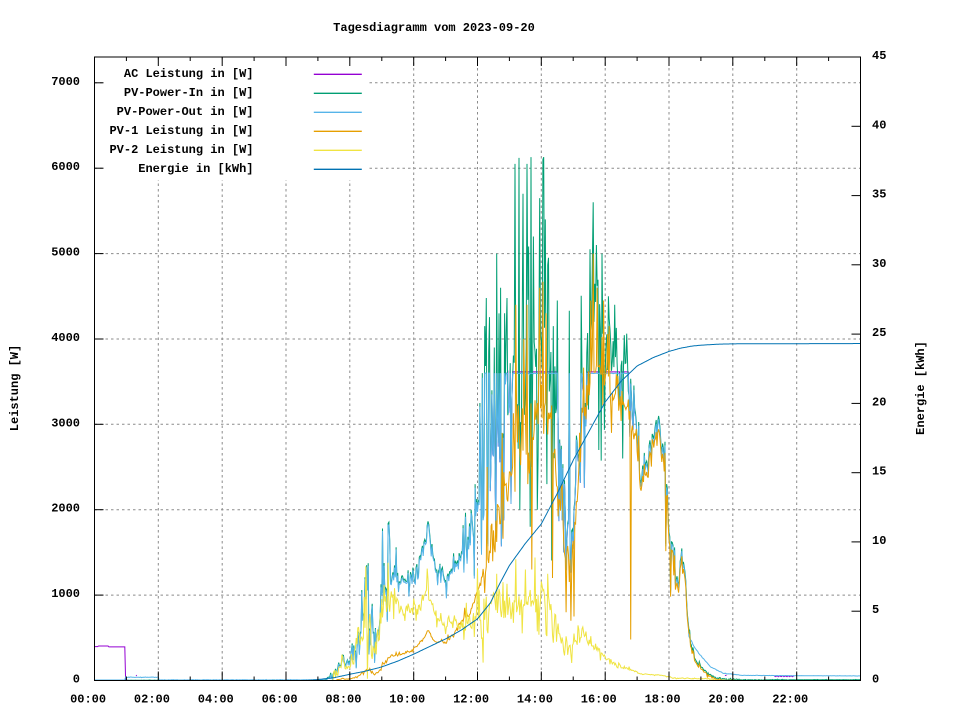 The height and width of the screenshot is (725, 960). What do you see at coordinates (726, 700) in the screenshot?
I see `svg-text: 20:00` at bounding box center [726, 700].